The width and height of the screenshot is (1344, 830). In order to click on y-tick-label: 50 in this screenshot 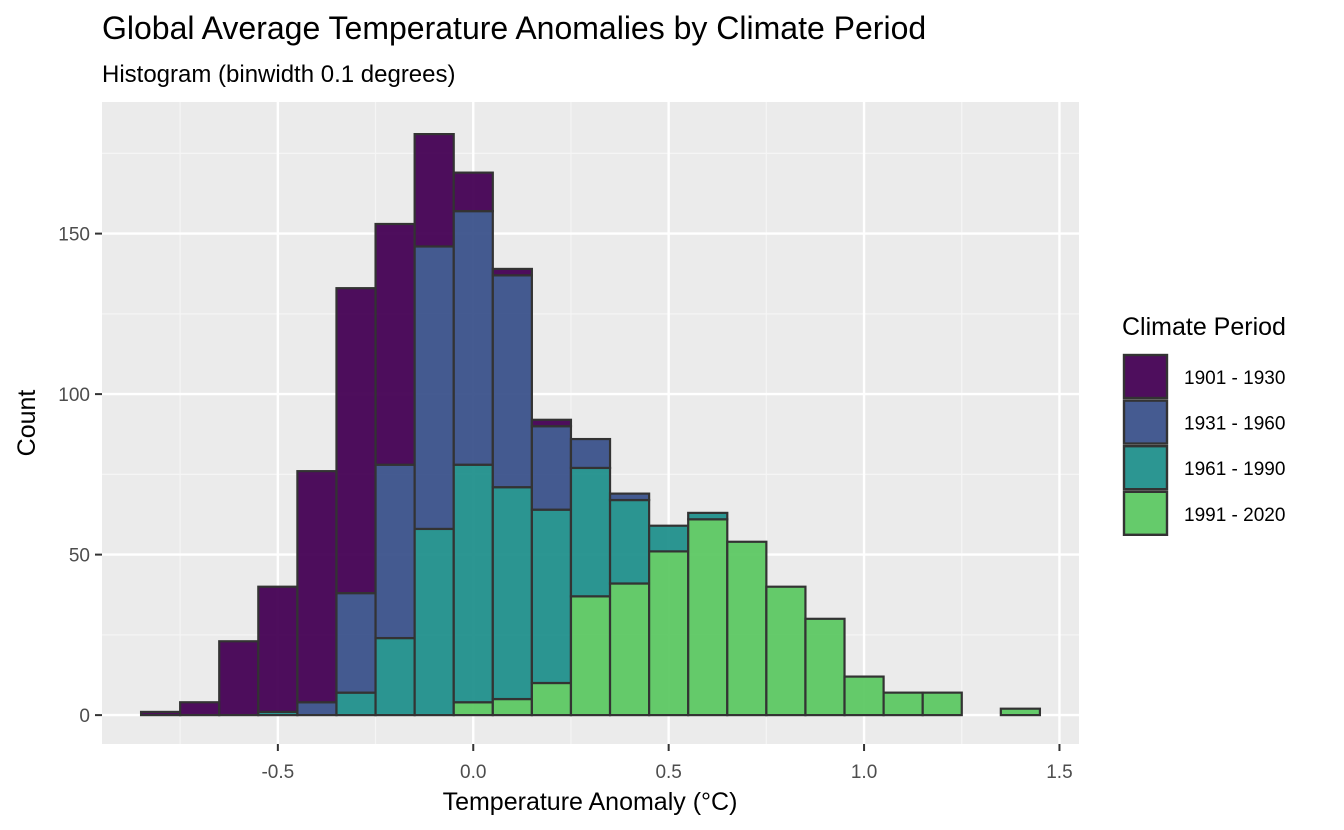, I will do `click(79, 556)`.